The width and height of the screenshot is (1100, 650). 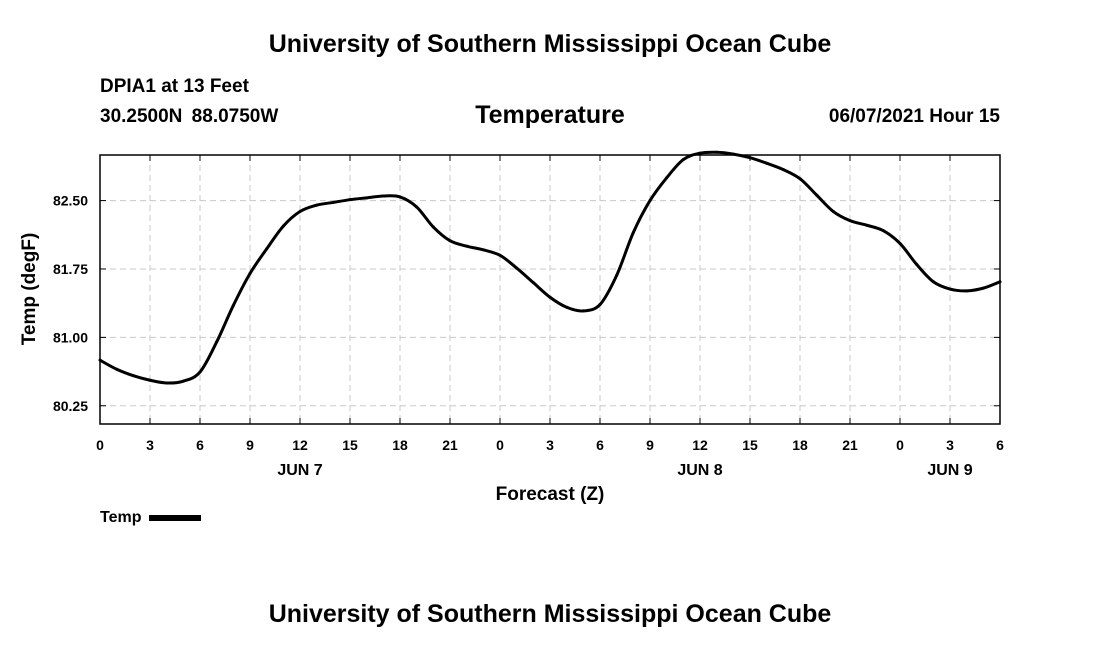 I want to click on y-tick-label: 80.25, so click(x=70, y=406).